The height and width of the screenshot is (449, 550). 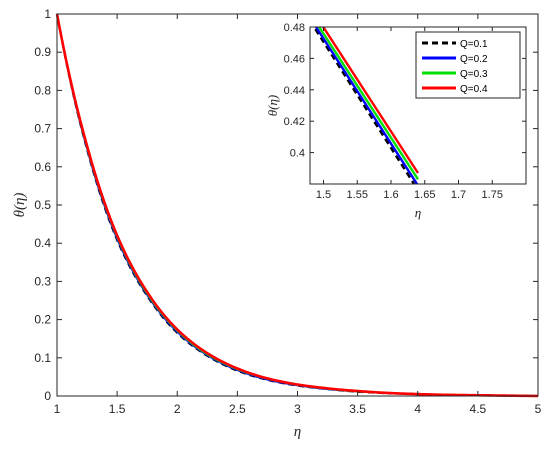 I want to click on main-x-tick-label: 1.5, so click(x=117, y=409).